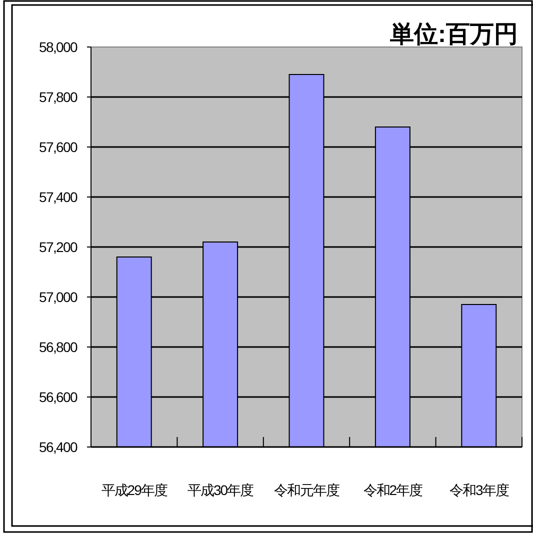 The image size is (533, 534). I want to click on y-tick-label: 57,400, so click(58, 197).